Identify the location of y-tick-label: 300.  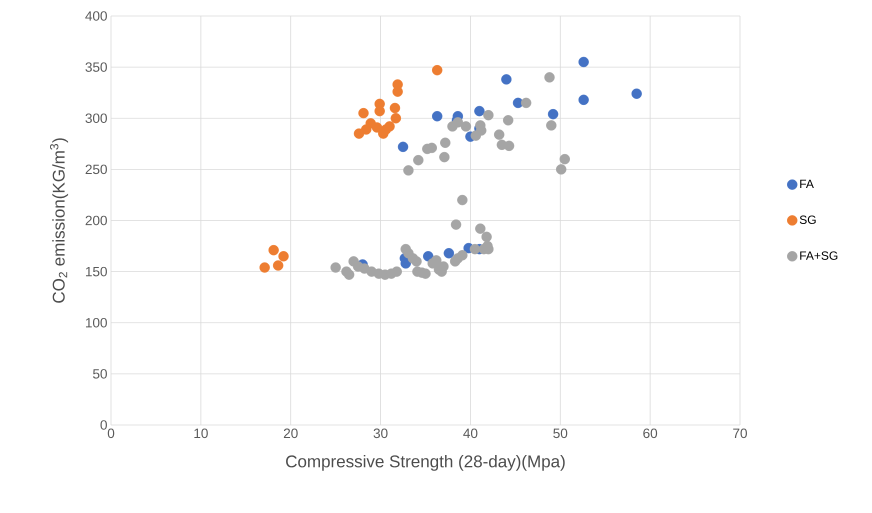
(96, 118).